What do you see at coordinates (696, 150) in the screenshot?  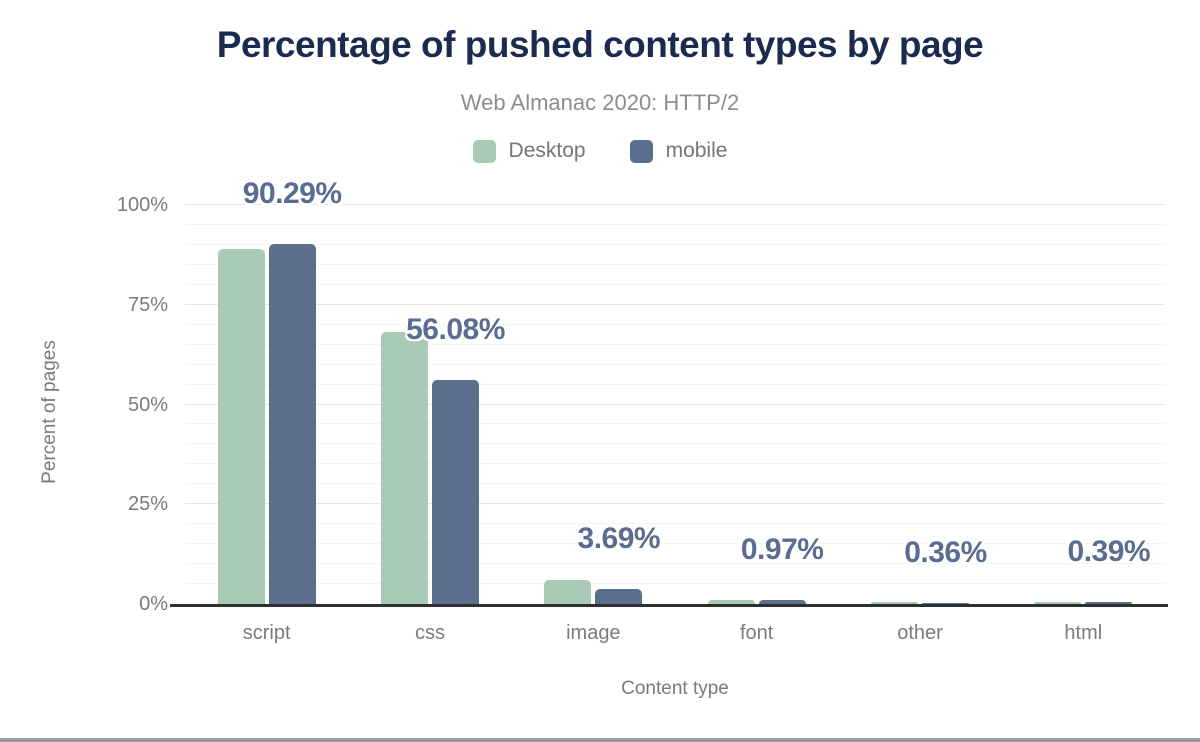 I see `legend-label-mobile: mobile` at bounding box center [696, 150].